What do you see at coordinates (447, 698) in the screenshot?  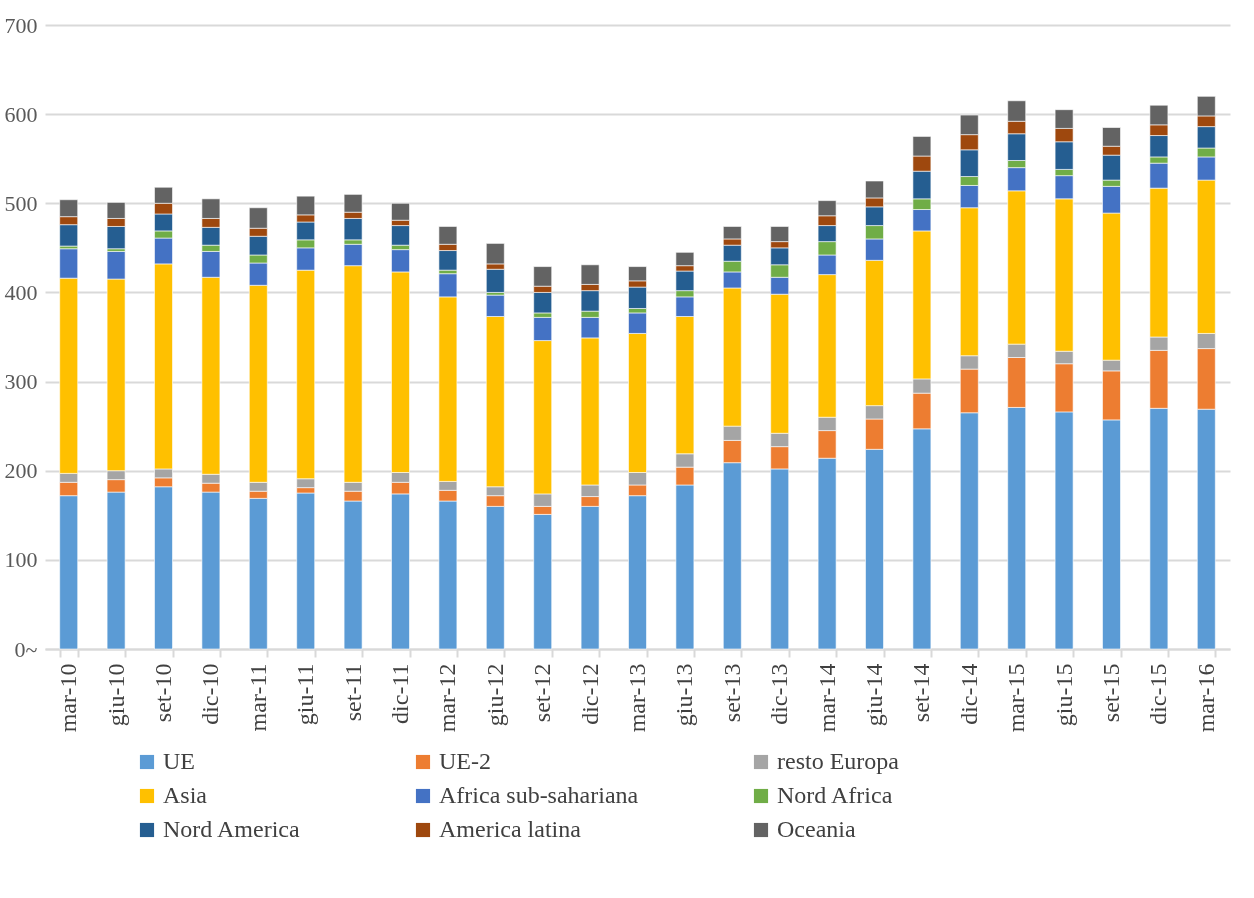 I see `x-tick-label: mar-12` at bounding box center [447, 698].